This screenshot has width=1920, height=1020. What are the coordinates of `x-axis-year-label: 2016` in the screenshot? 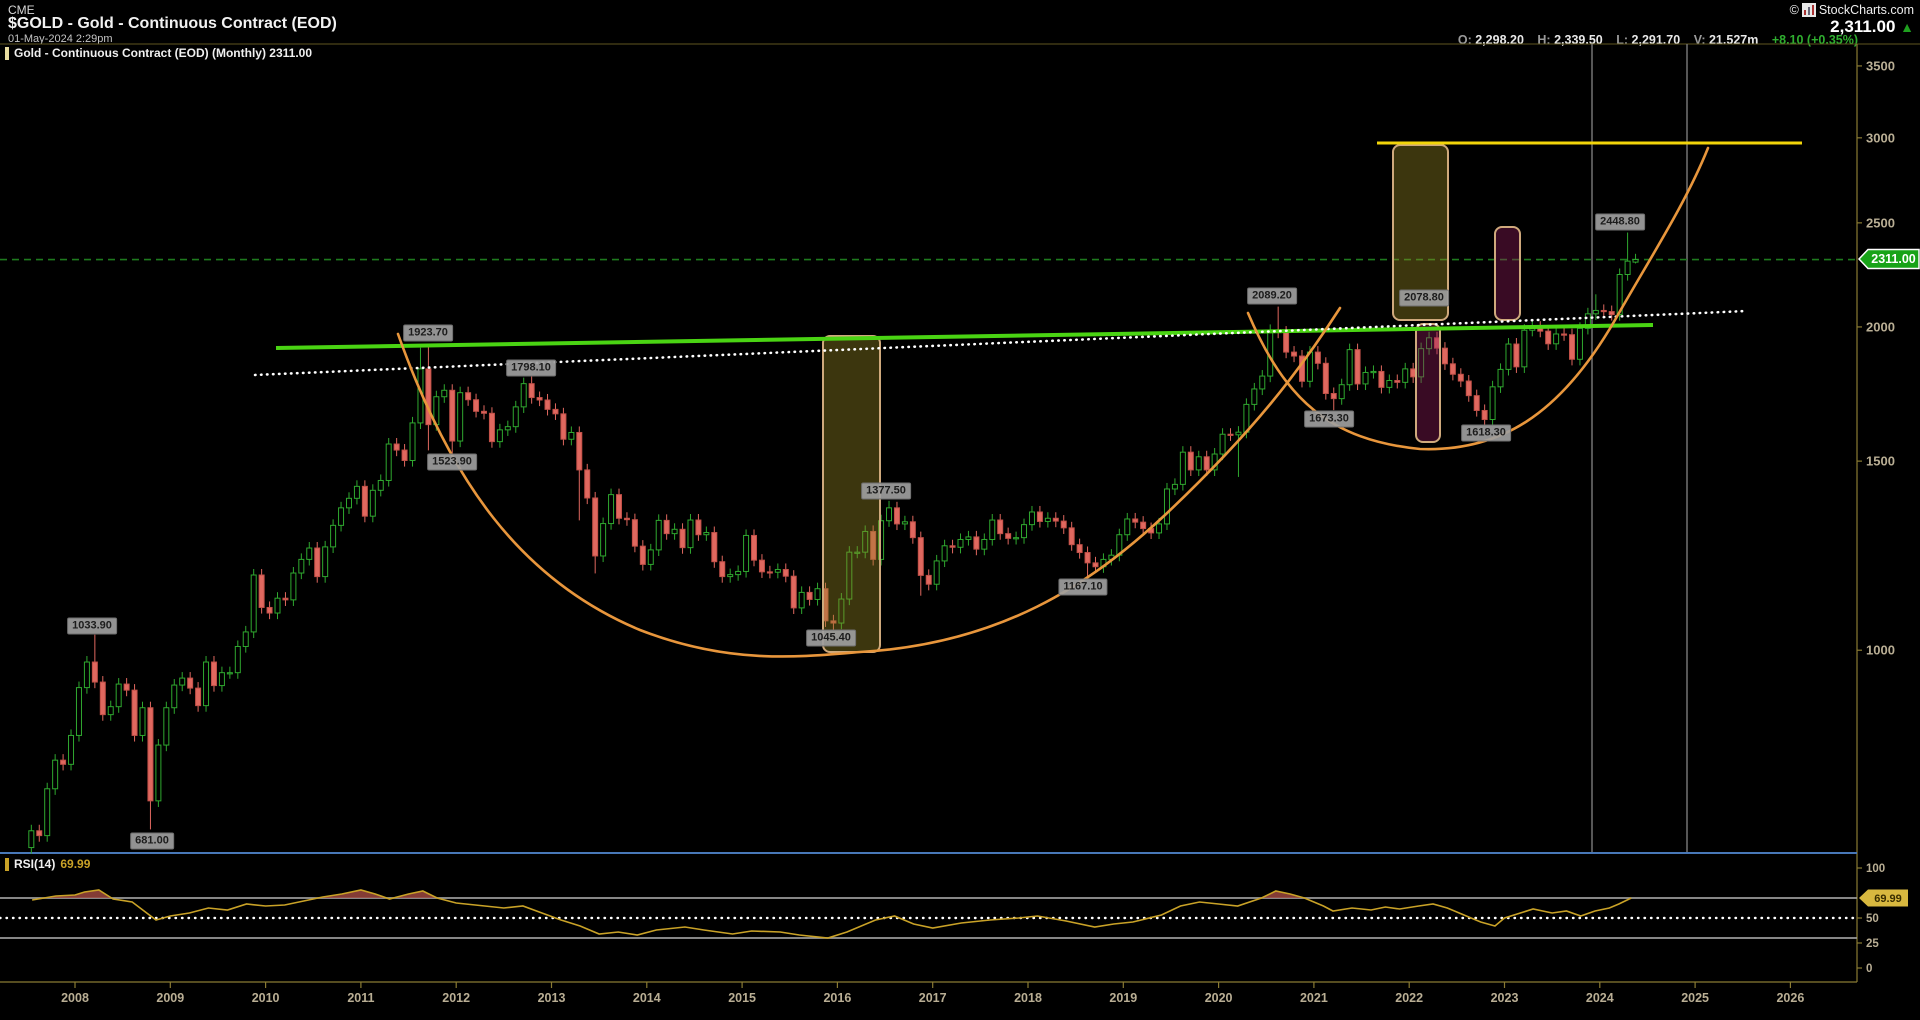 It's located at (837, 998).